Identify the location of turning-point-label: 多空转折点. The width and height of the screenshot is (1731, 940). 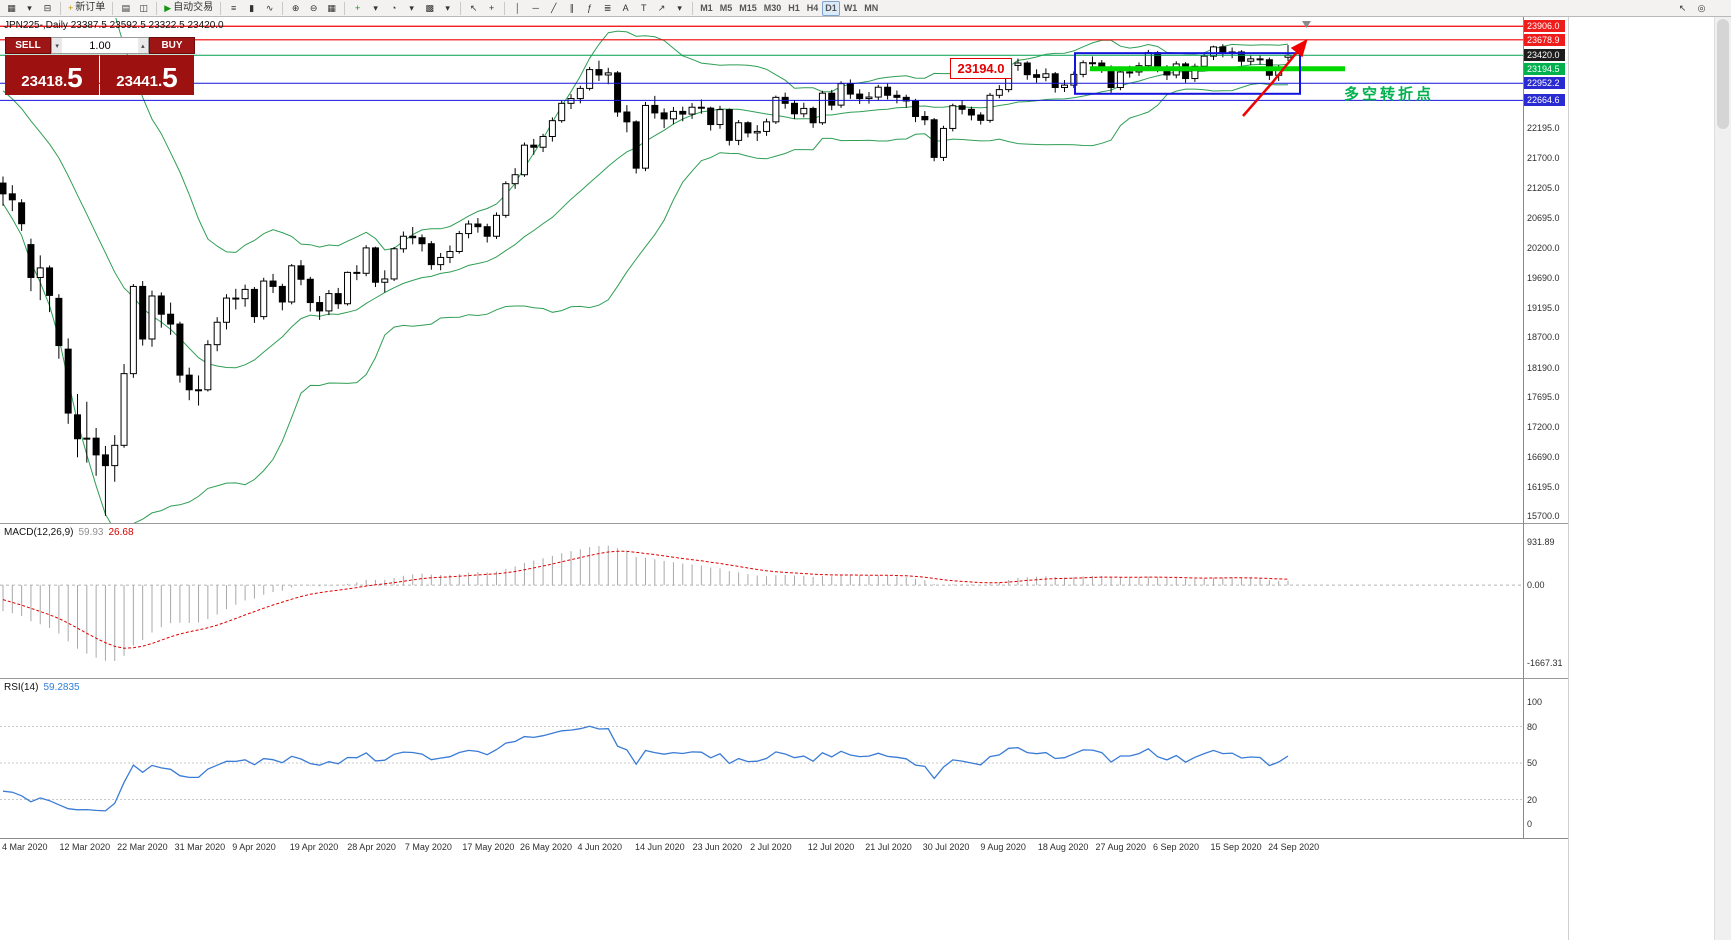
(1389, 94).